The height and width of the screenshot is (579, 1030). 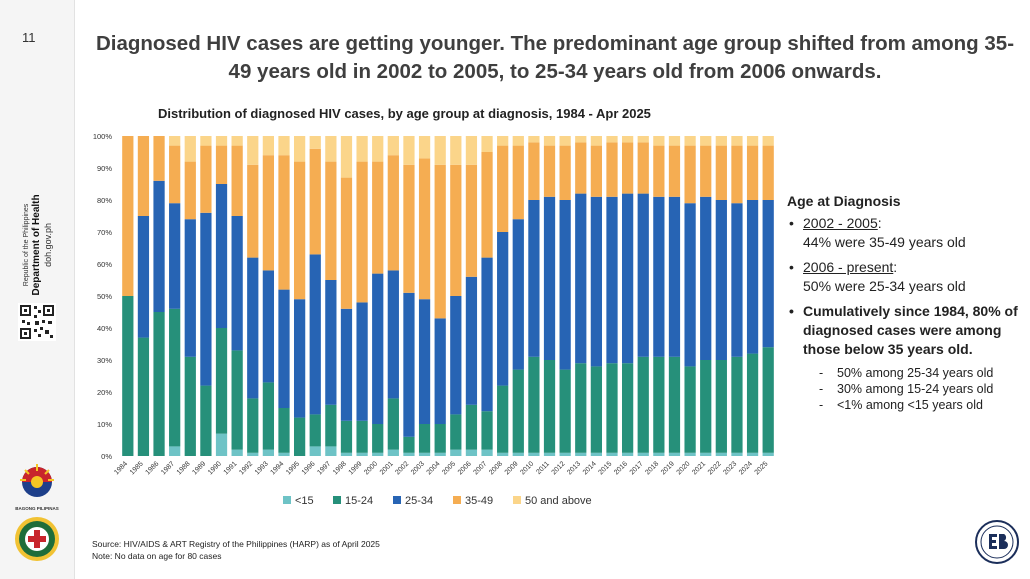 I want to click on x-tick-label: 1998, so click(x=340, y=468).